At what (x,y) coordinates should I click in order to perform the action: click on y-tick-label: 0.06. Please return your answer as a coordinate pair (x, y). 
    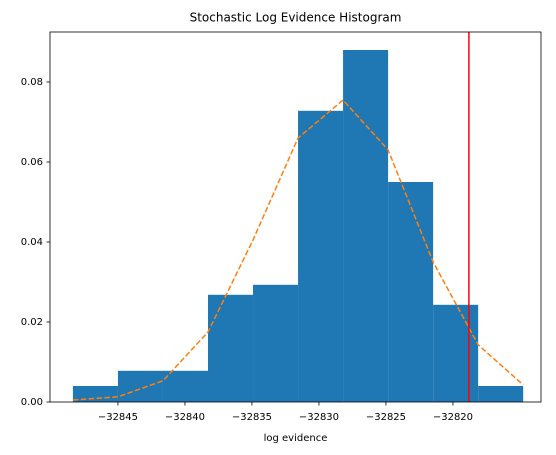
    Looking at the image, I should click on (32, 162).